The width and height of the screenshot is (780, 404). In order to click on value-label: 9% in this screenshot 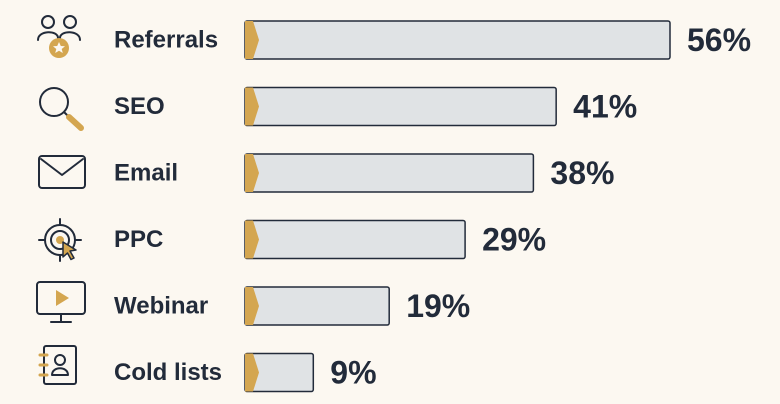, I will do `click(353, 373)`.